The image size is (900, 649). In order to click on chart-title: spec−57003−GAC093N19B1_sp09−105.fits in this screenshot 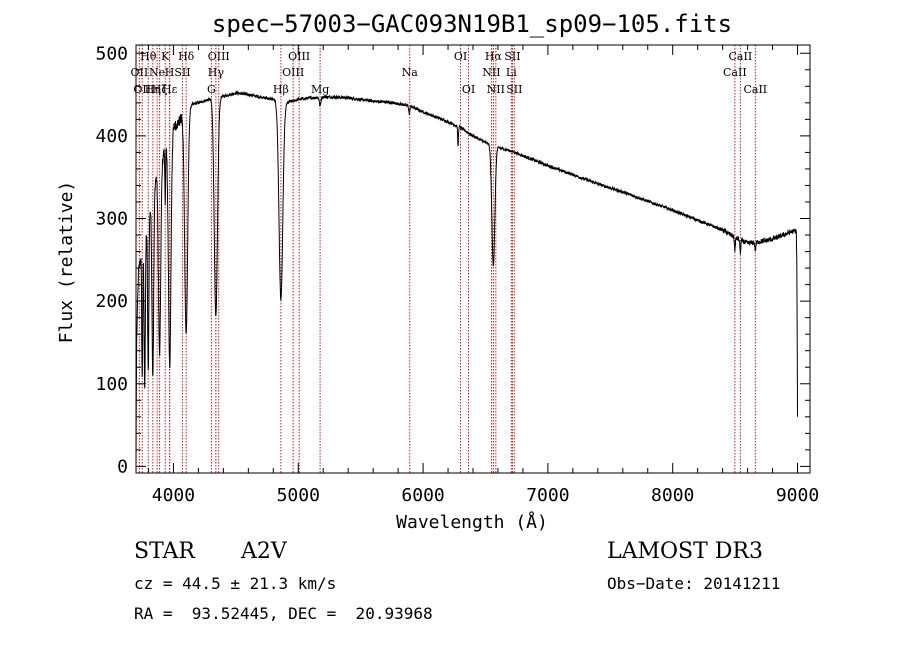, I will do `click(472, 24)`.